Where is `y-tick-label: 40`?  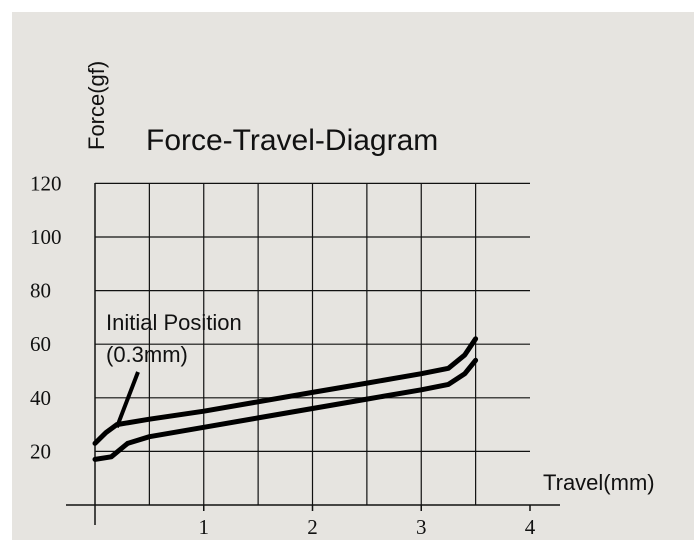 y-tick-label: 40 is located at coordinates (40, 398).